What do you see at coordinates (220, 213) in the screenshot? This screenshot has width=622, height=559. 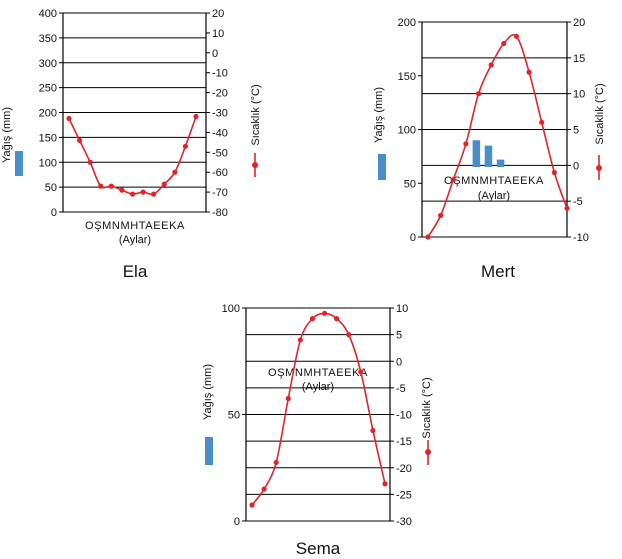 I see `y-right-tick-label: -80` at bounding box center [220, 213].